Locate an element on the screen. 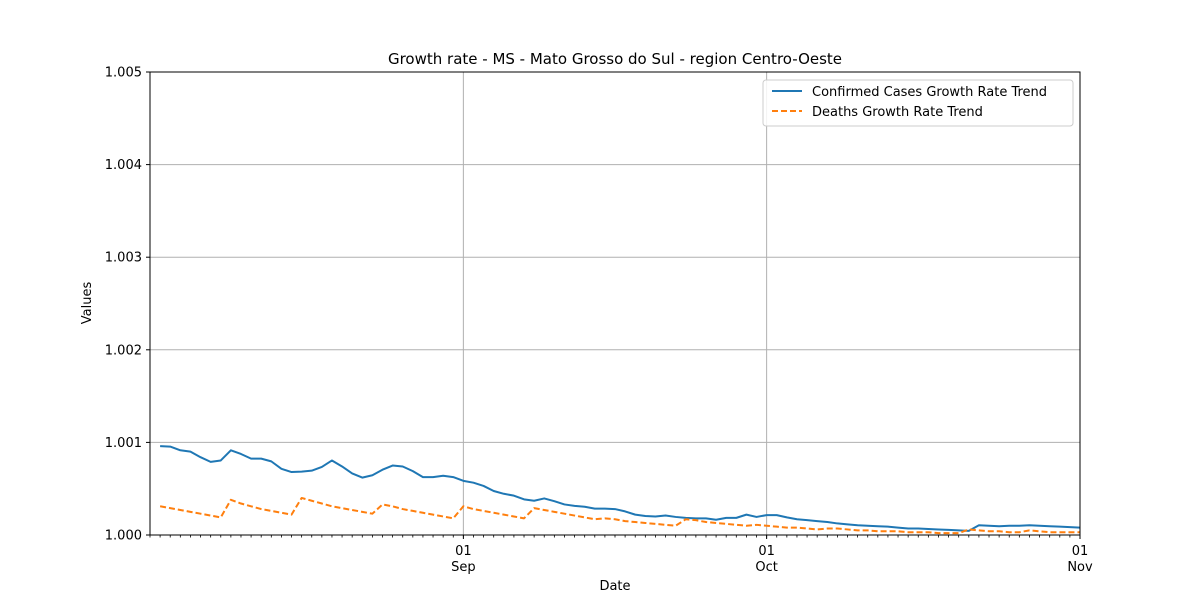 The height and width of the screenshot is (604, 1200). x-tick-month-label: Oct is located at coordinates (766, 567).